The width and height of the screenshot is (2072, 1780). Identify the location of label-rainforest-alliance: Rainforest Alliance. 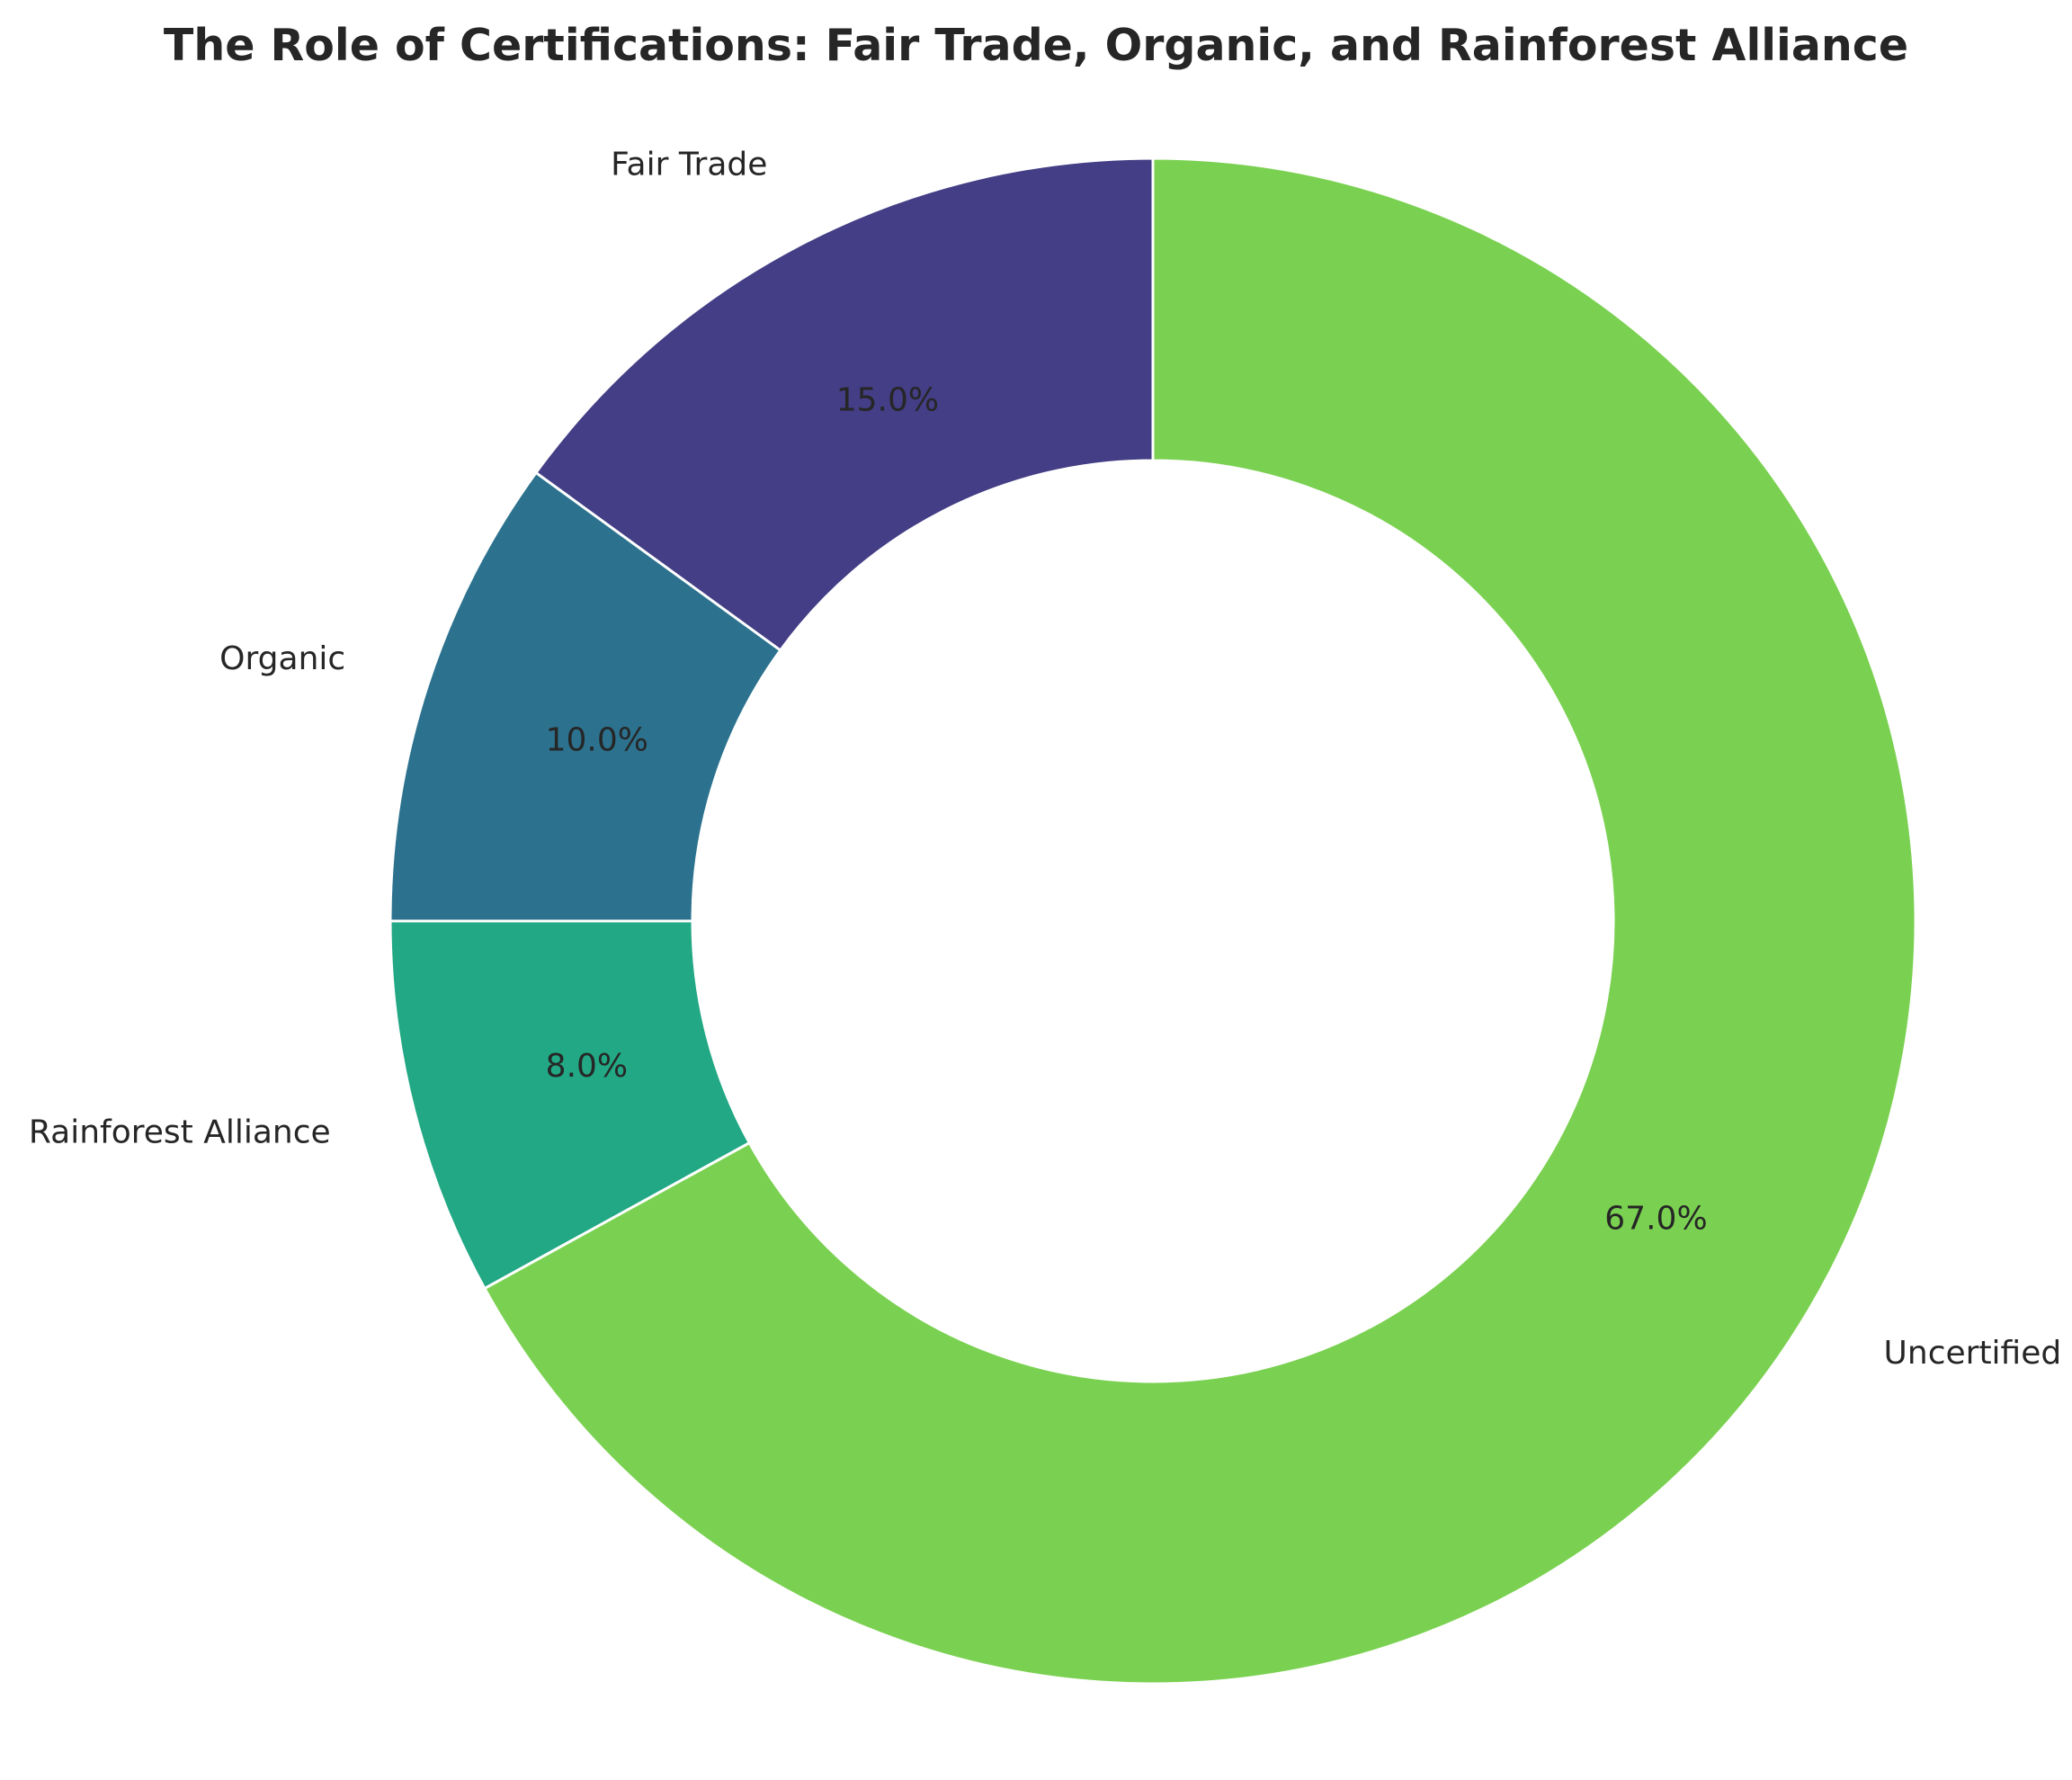
(180, 1132).